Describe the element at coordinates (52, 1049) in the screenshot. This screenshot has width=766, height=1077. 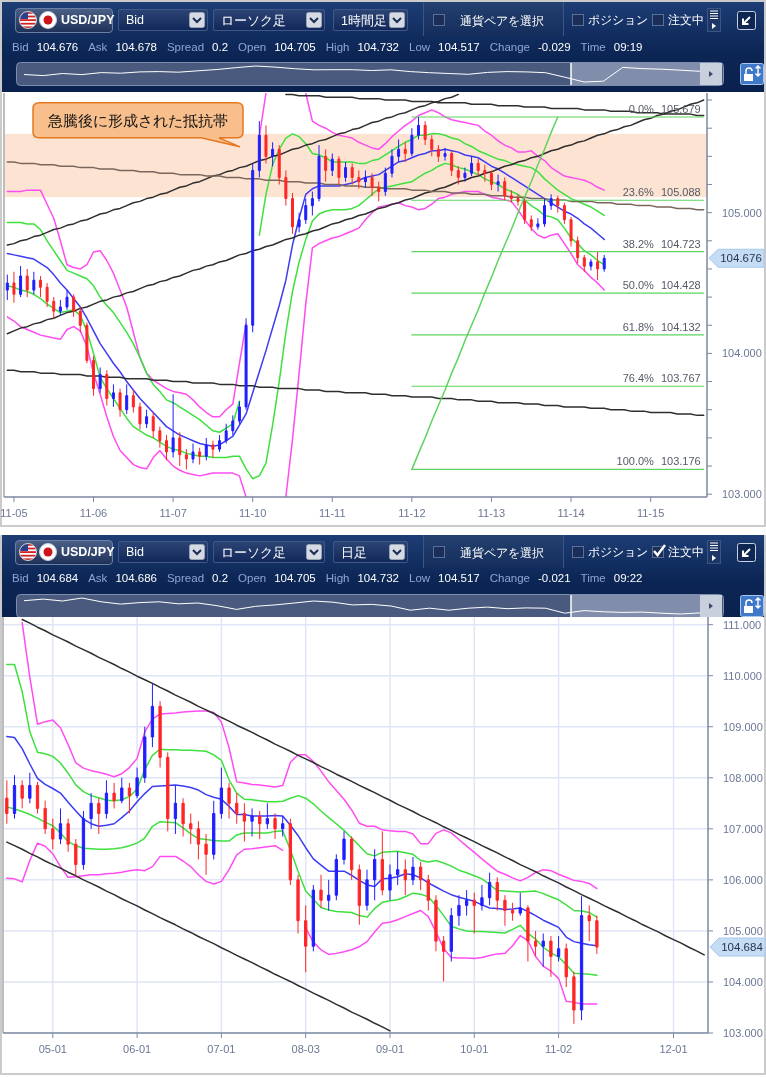
I see `x-tick-label: 05-01` at that location.